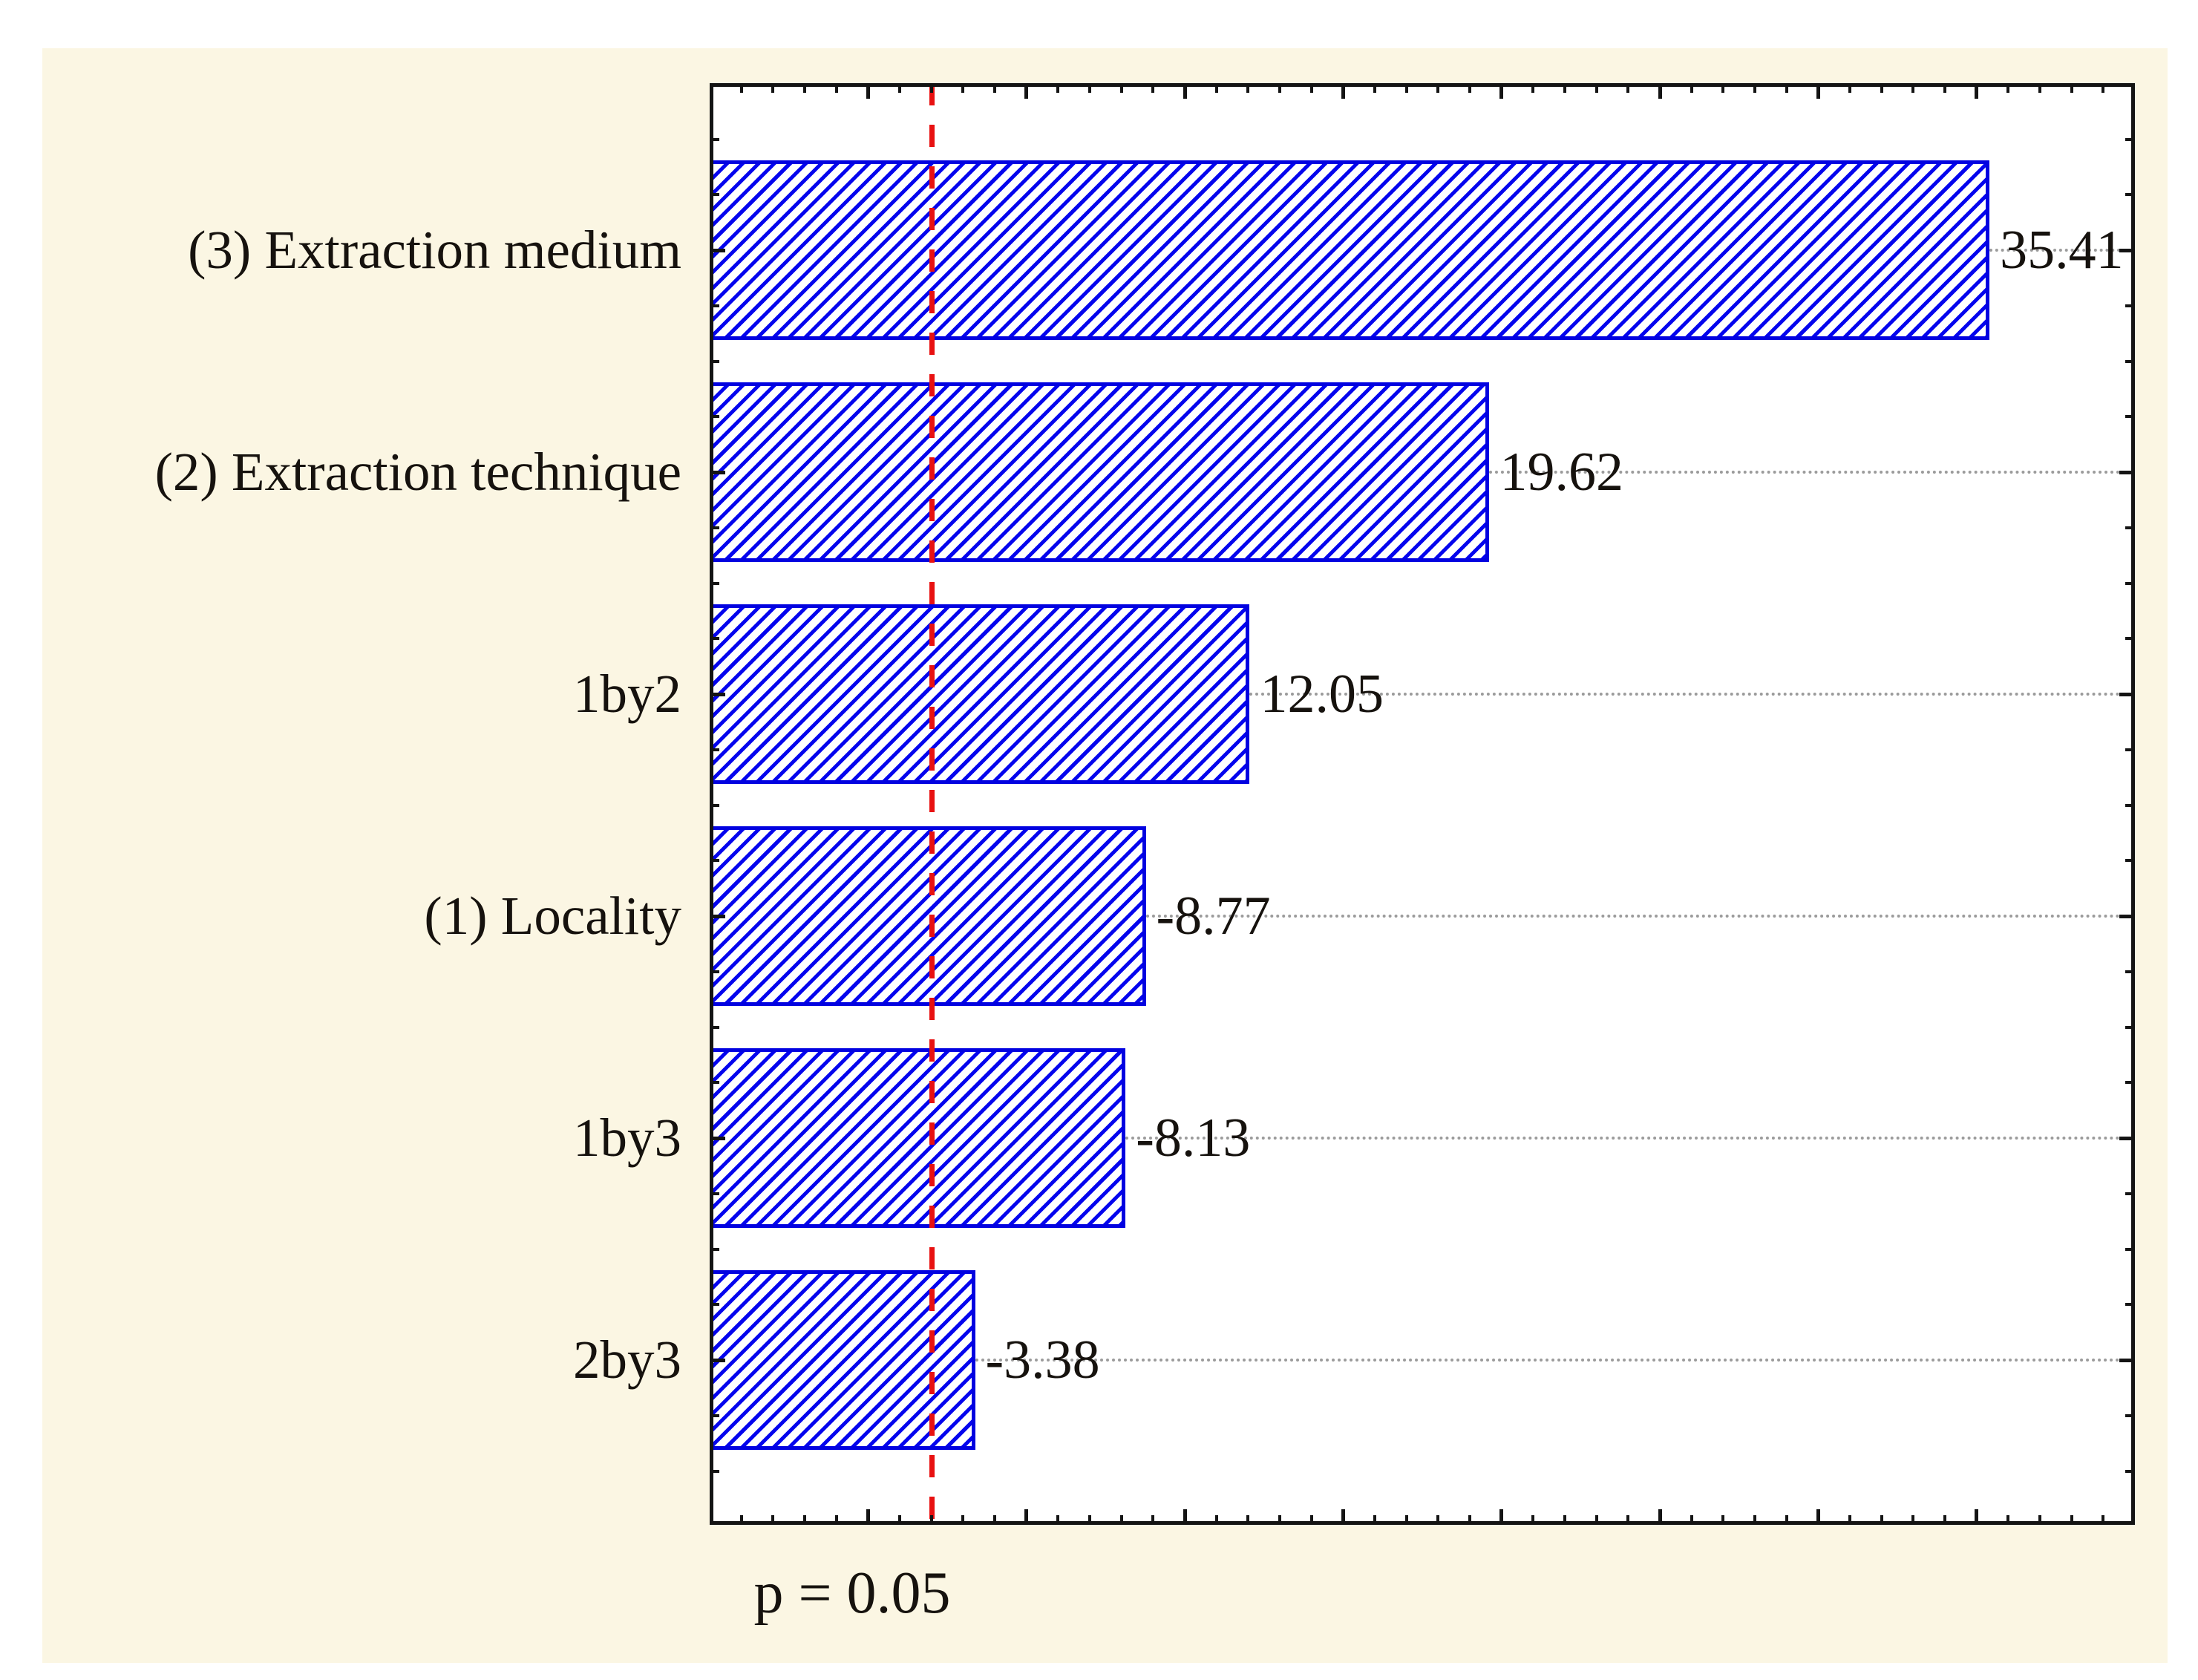  Describe the element at coordinates (1561, 472) in the screenshot. I see `bar-value-label: 19.62` at that location.